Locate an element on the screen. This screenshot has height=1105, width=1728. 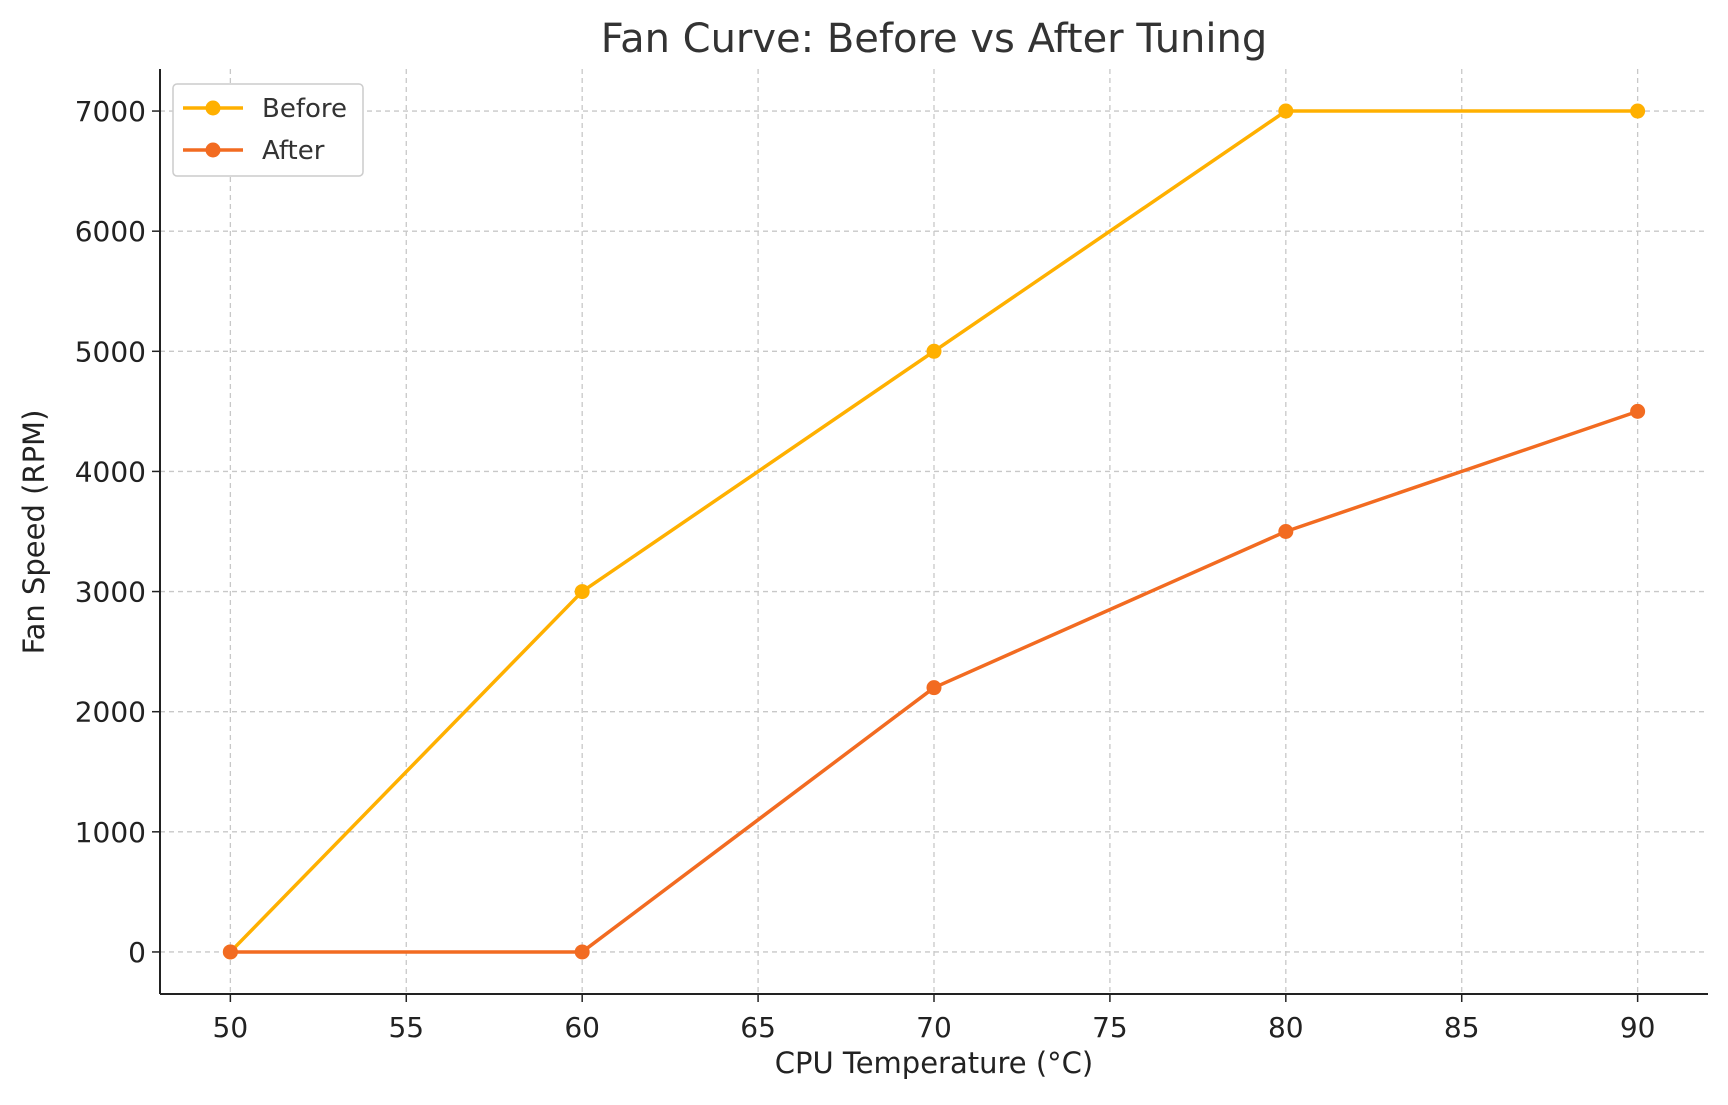
y-tick-label: 0 is located at coordinates (137, 952).